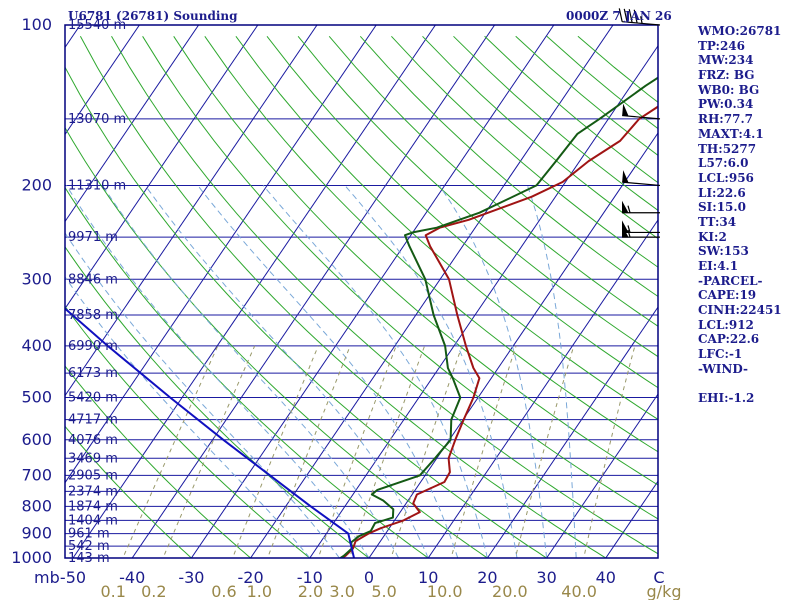  Describe the element at coordinates (725, 119) in the screenshot. I see `index-item: RH:77.7` at that location.